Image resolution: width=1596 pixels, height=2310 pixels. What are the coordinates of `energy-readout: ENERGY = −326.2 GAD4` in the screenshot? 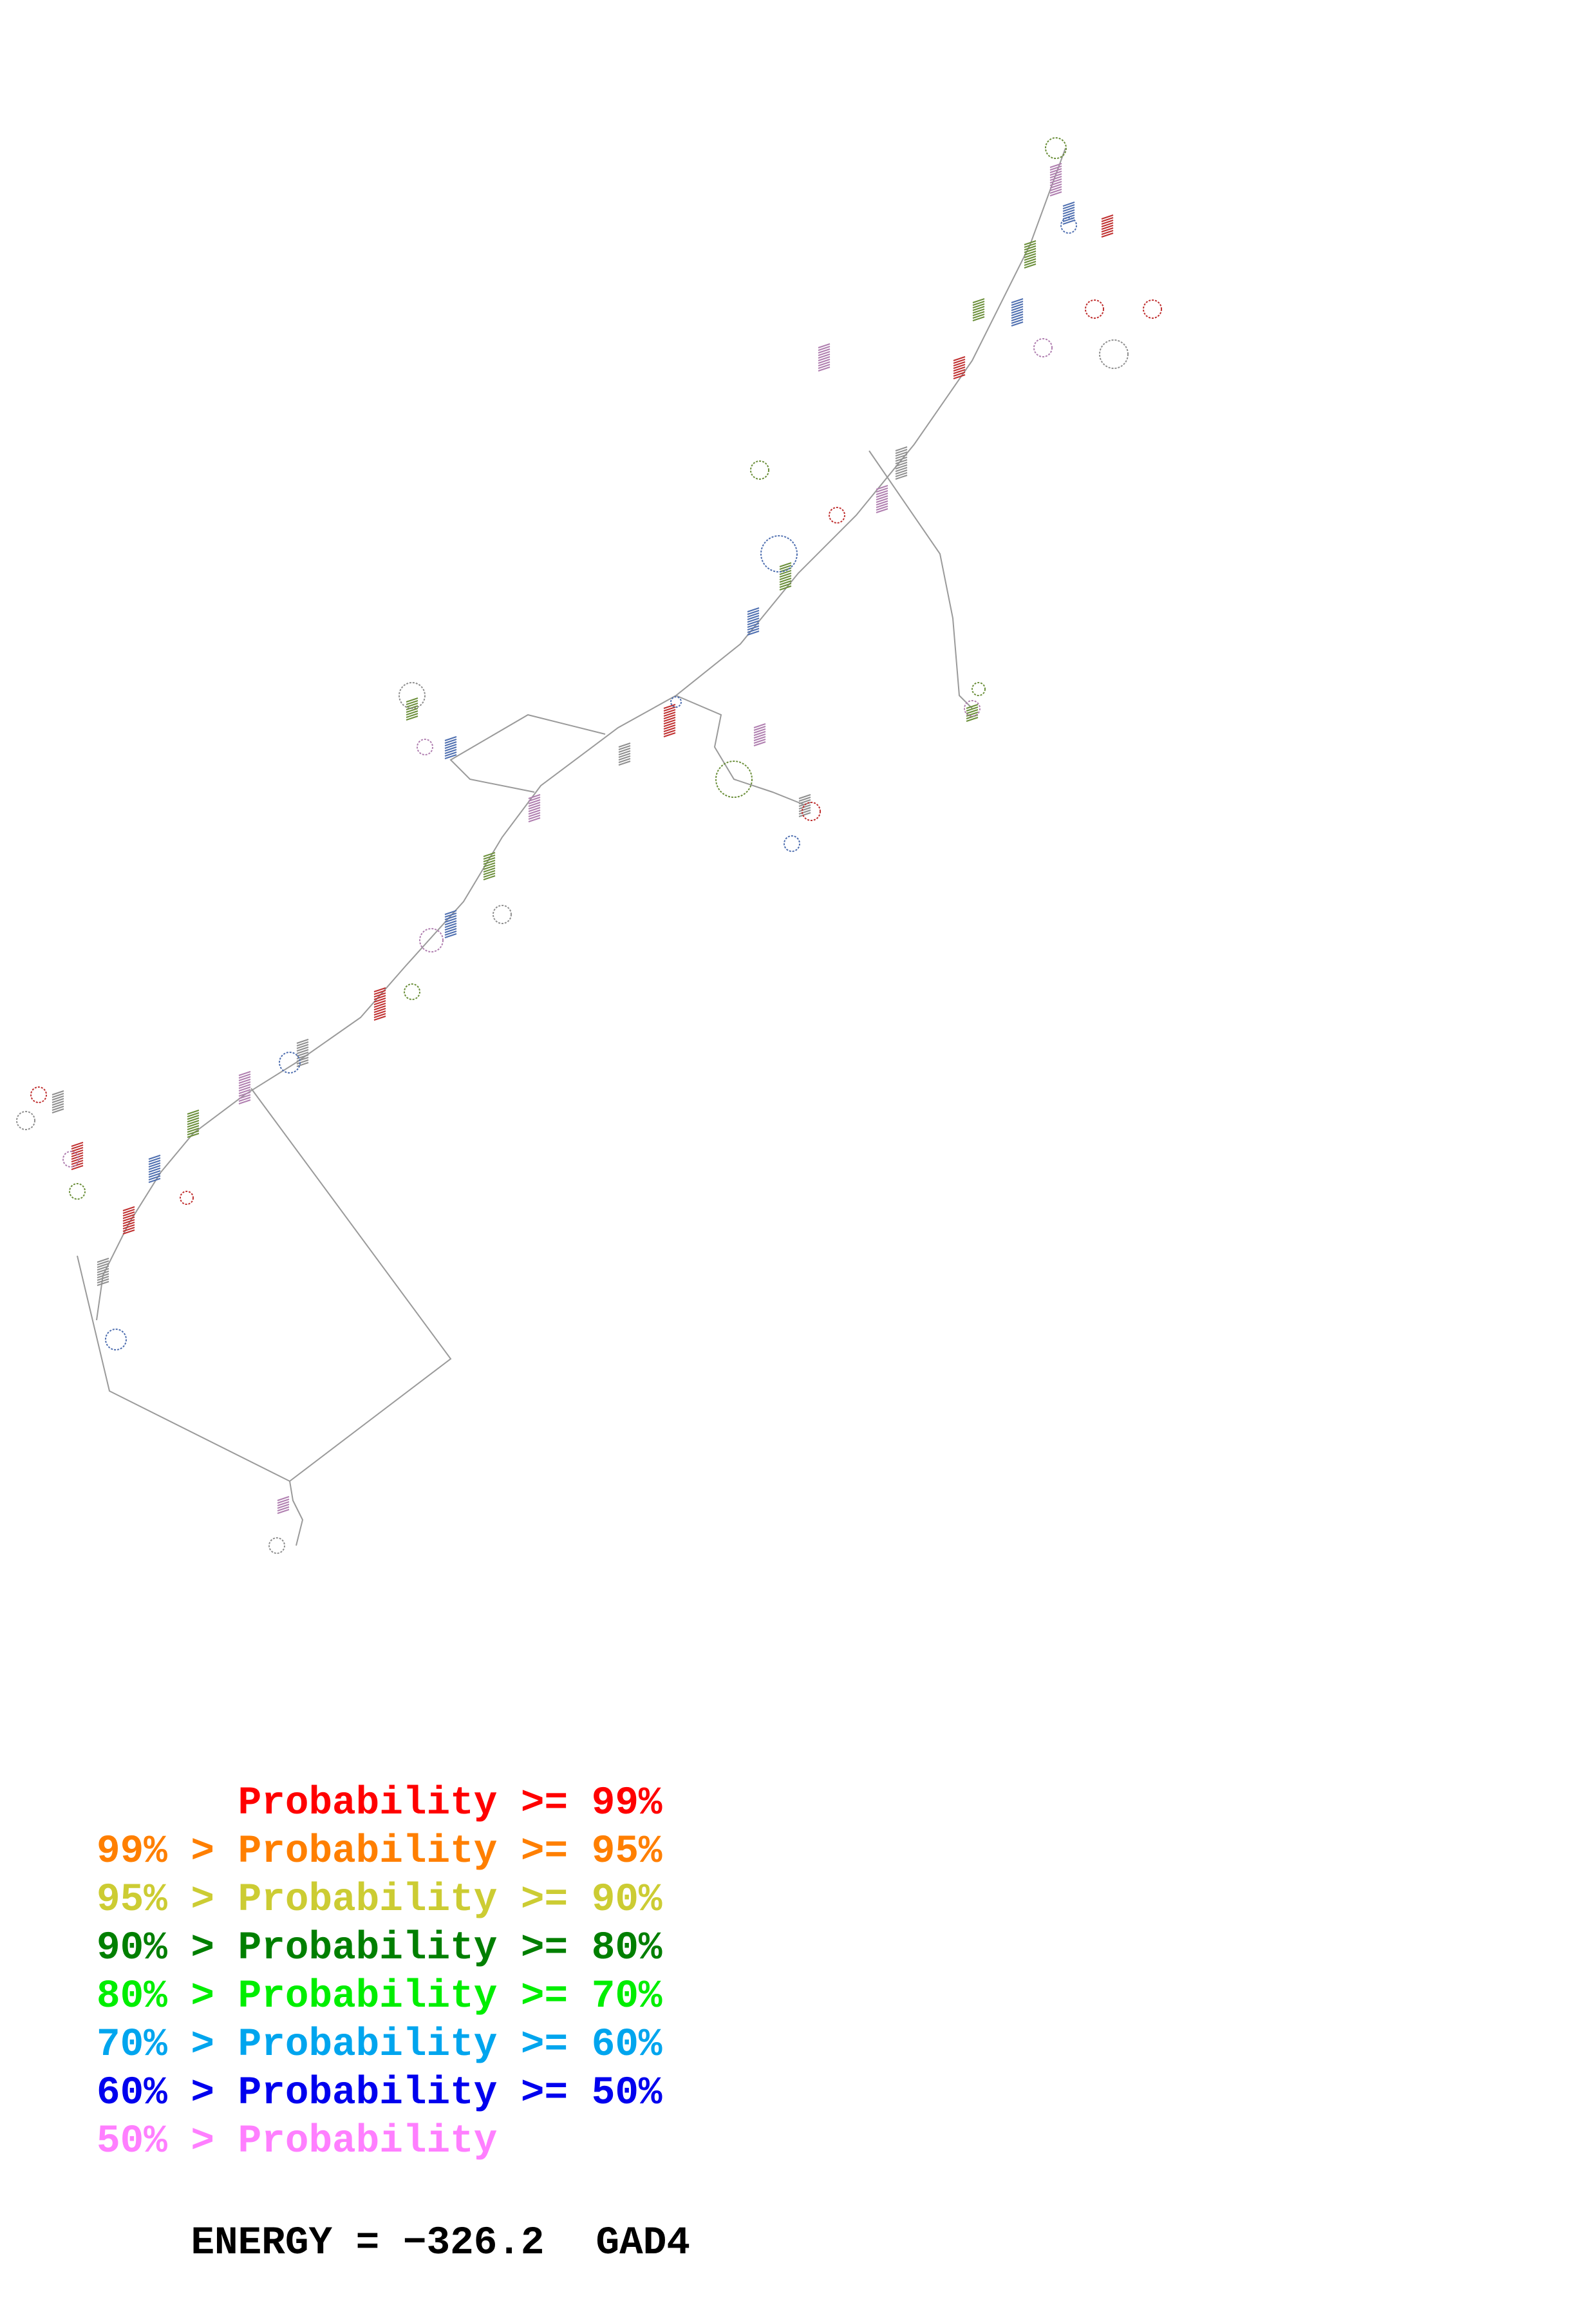 It's located at (419, 2243).